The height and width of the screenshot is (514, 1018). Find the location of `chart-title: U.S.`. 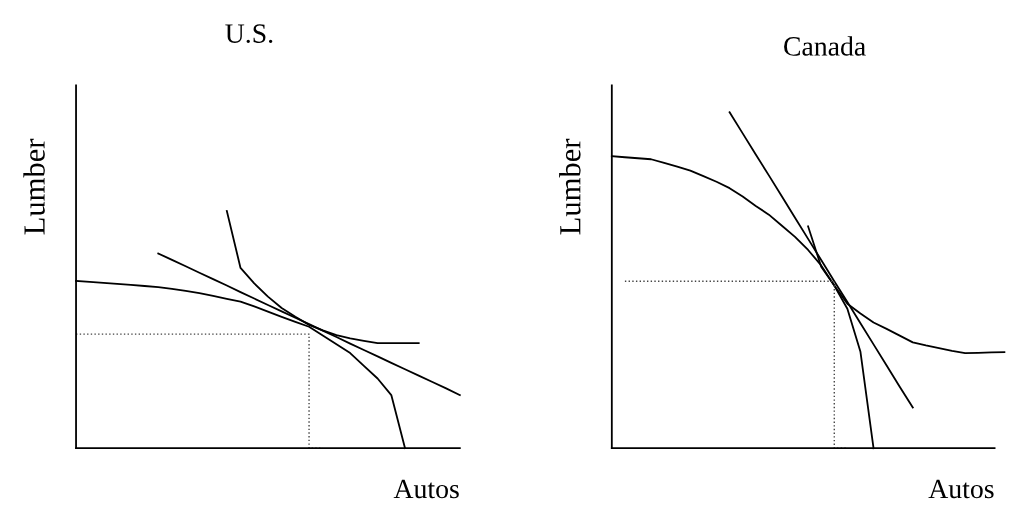

chart-title: U.S. is located at coordinates (249, 34).